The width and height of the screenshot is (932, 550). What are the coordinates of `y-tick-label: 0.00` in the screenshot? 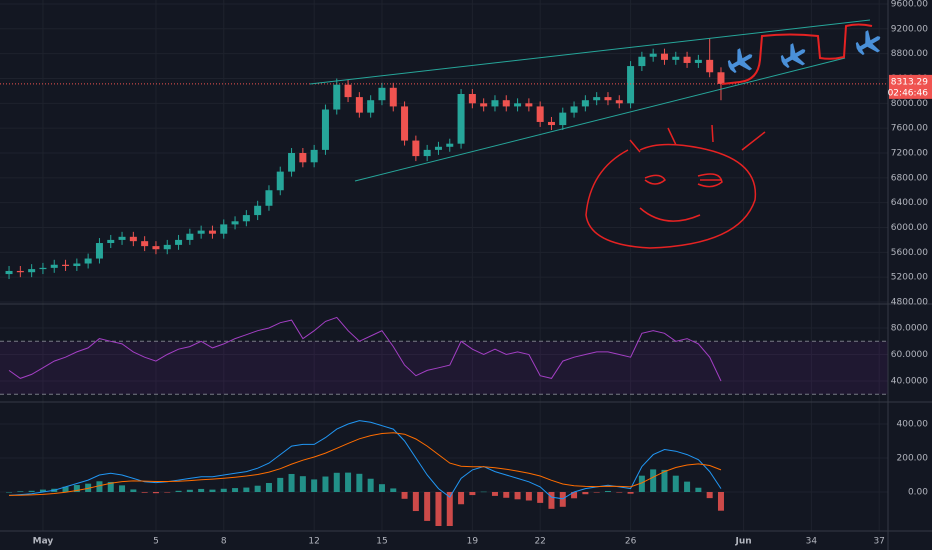 It's located at (918, 492).